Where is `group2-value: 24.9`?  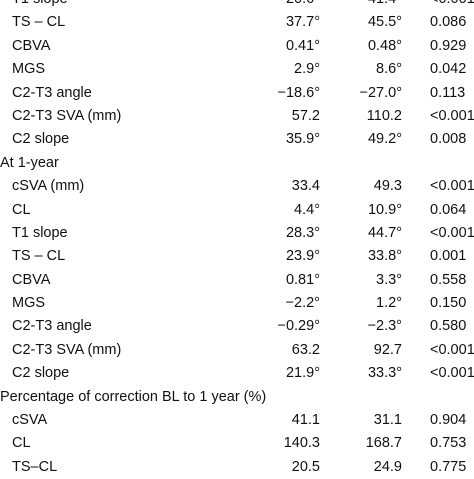
group2-value: 24.9 is located at coordinates (387, 466).